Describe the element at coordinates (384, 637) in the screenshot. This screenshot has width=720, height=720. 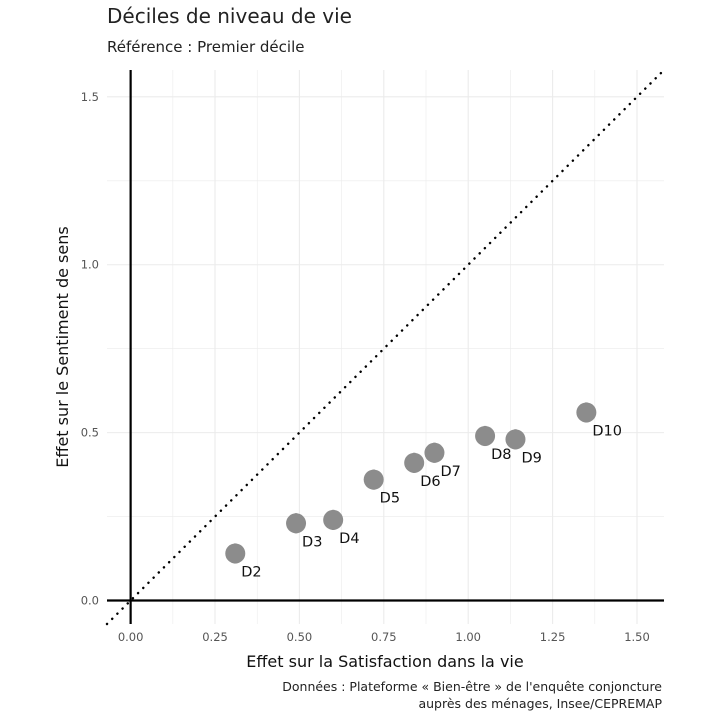
I see `x-tick-label: 0.75` at that location.